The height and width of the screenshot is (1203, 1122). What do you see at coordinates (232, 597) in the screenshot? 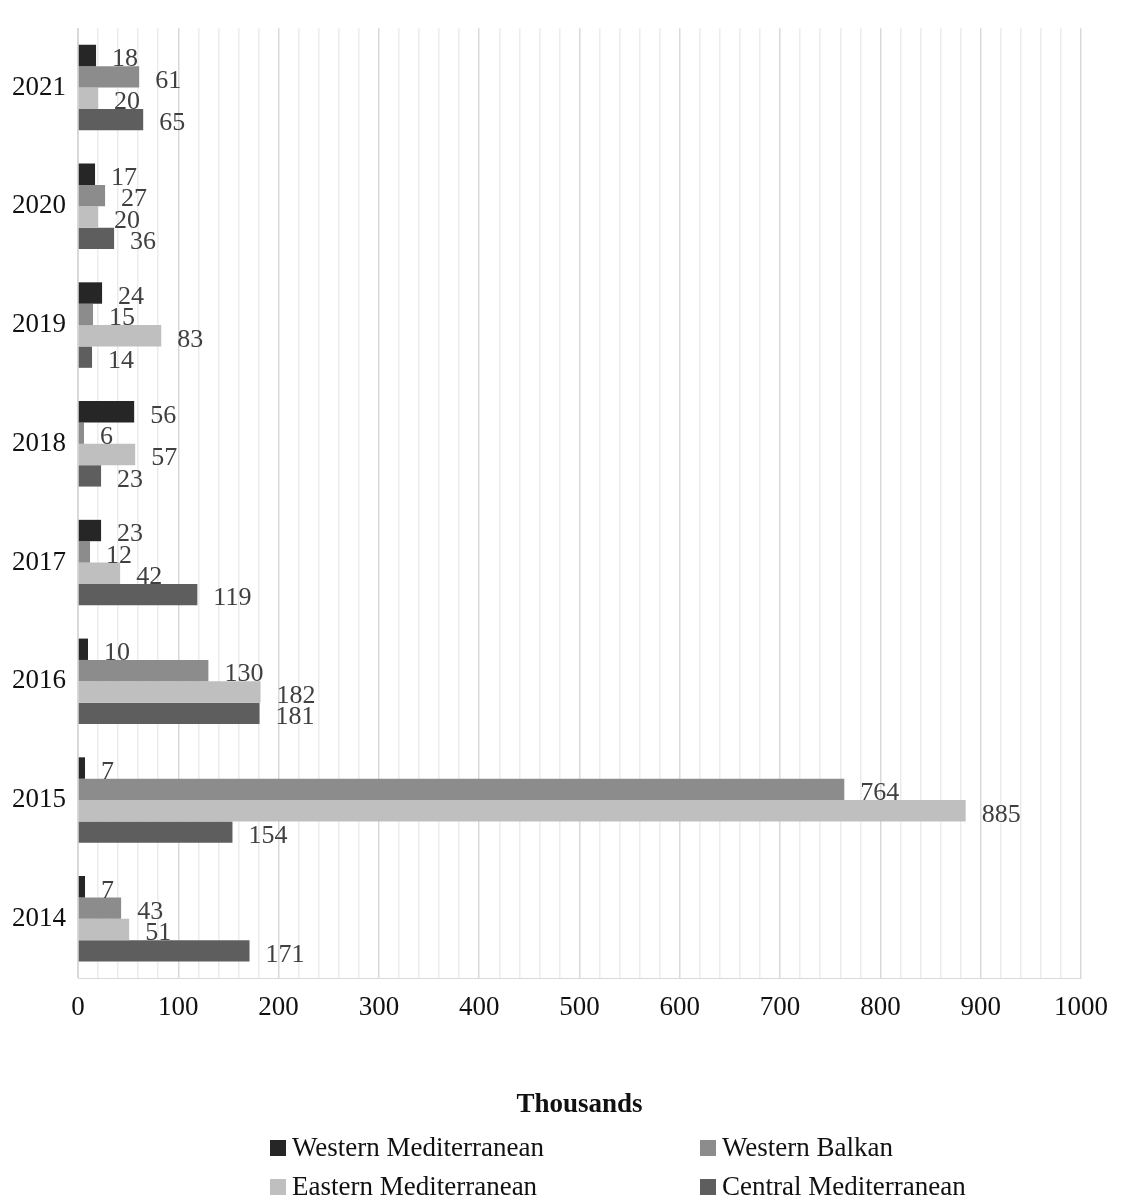
I see `data-label: 119` at bounding box center [232, 597].